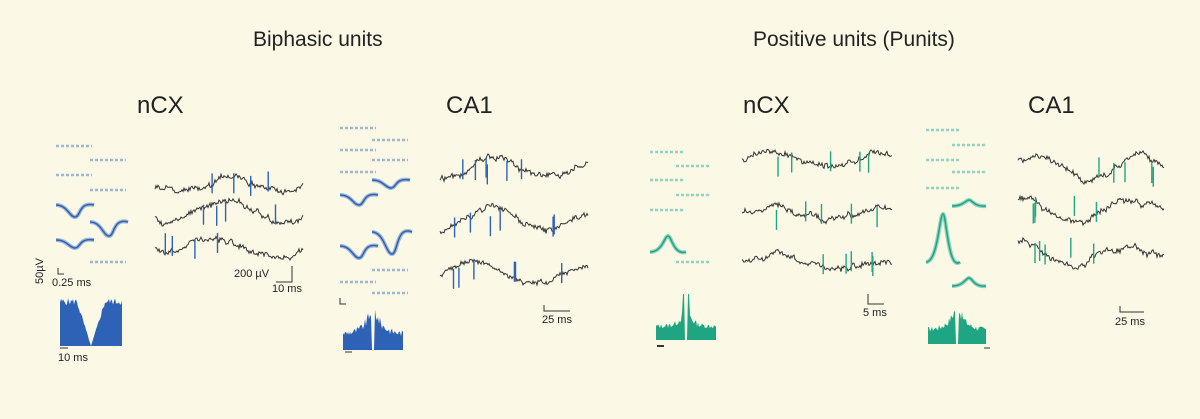 This screenshot has width=1200, height=419. Describe the element at coordinates (72, 283) in the screenshot. I see `scale-label-025ms: 0.25 ms` at that location.